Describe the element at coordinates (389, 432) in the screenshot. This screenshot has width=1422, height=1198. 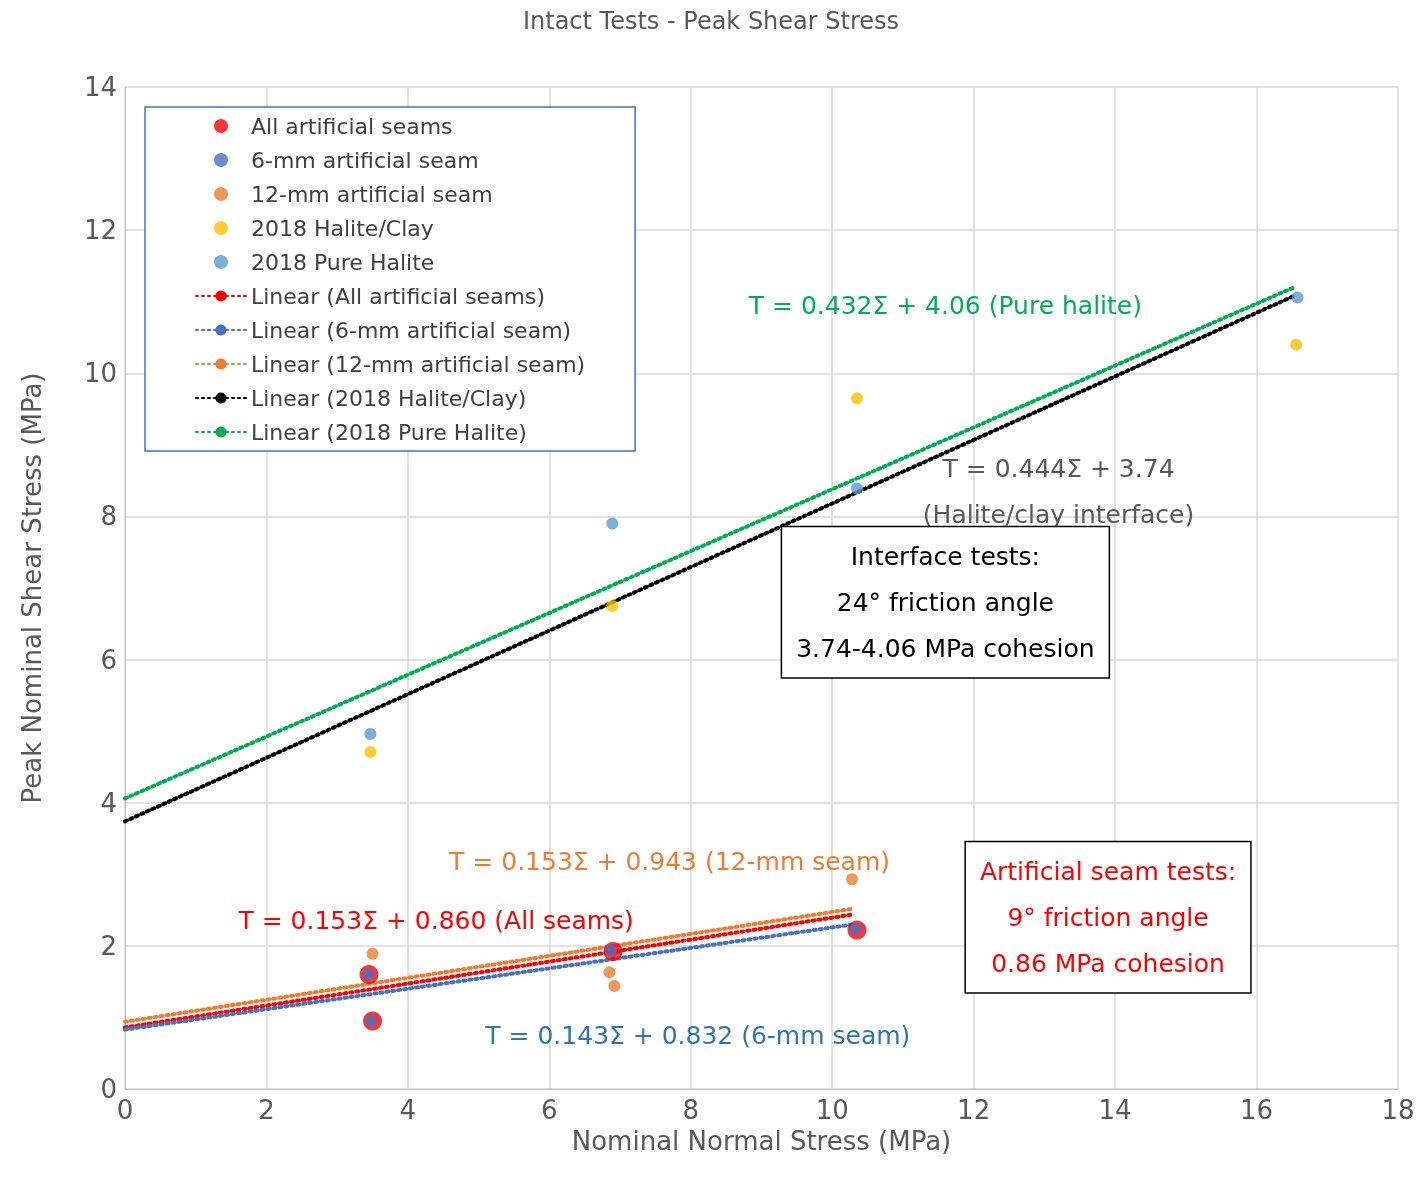
I see `legend-label: Linear (2018 Pure Halite)` at that location.